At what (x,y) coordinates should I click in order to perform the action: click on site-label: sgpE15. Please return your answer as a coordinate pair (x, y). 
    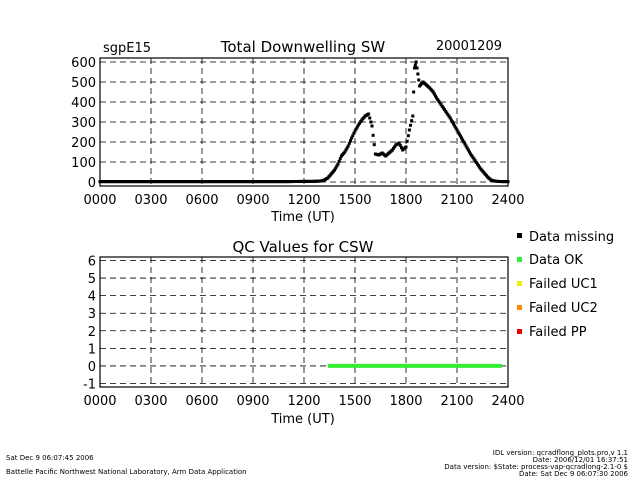
    Looking at the image, I should click on (127, 48).